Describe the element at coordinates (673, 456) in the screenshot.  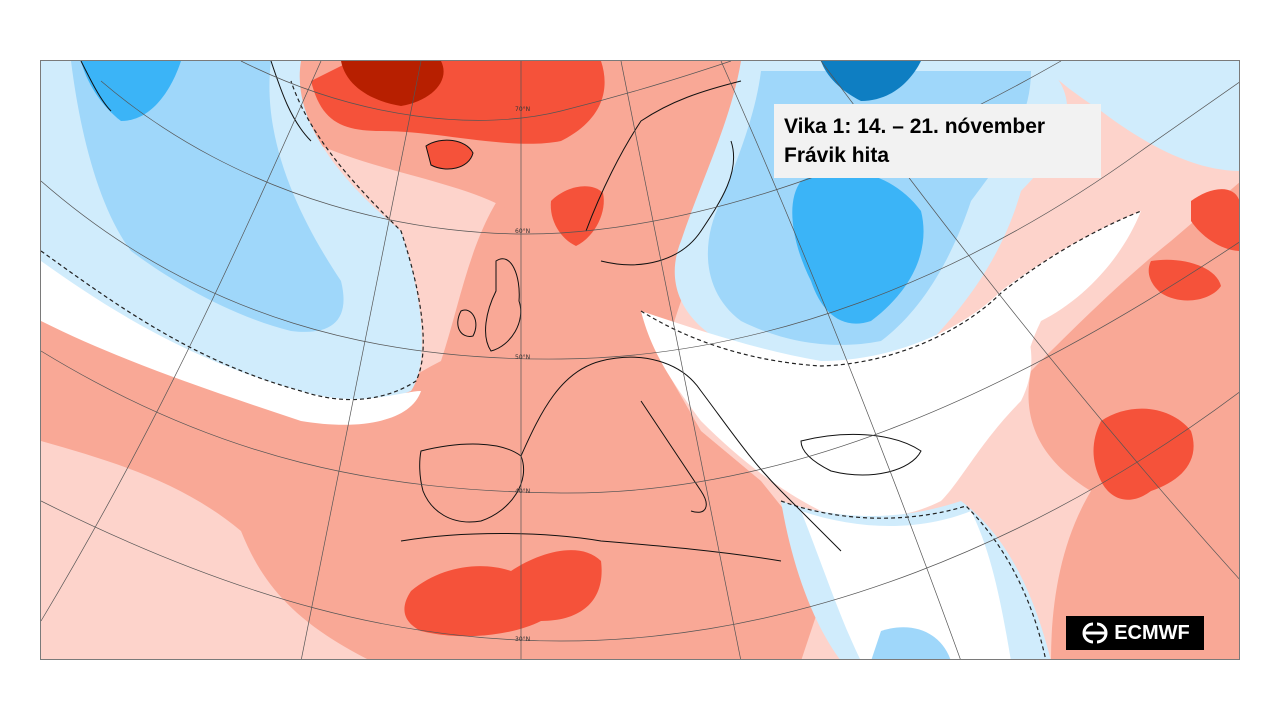
I see `coast-italy` at that location.